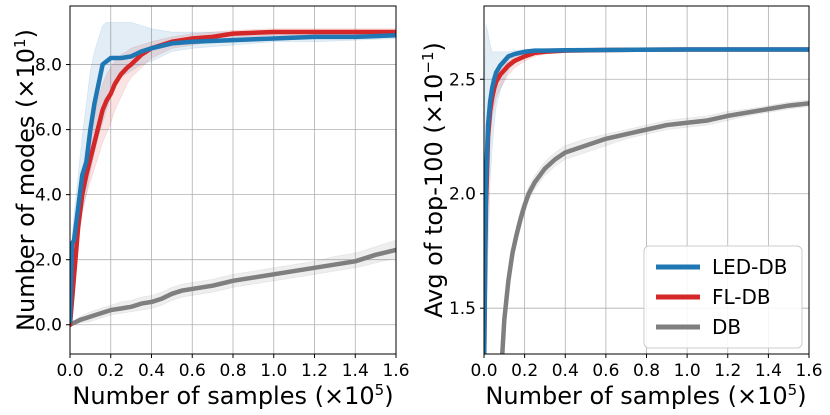 Image resolution: width=830 pixels, height=415 pixels. Describe the element at coordinates (433, 180) in the screenshot. I see `right-y-axis-label: Avg of top-100 (×10−1)` at that location.